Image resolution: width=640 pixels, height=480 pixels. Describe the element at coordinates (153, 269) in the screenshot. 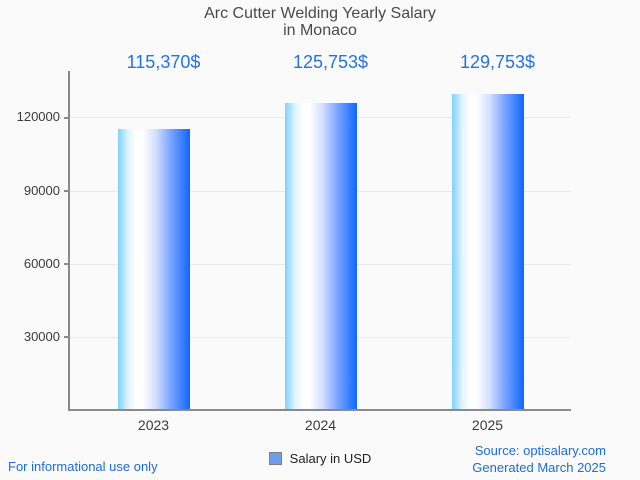

I see `bar-2023` at that location.